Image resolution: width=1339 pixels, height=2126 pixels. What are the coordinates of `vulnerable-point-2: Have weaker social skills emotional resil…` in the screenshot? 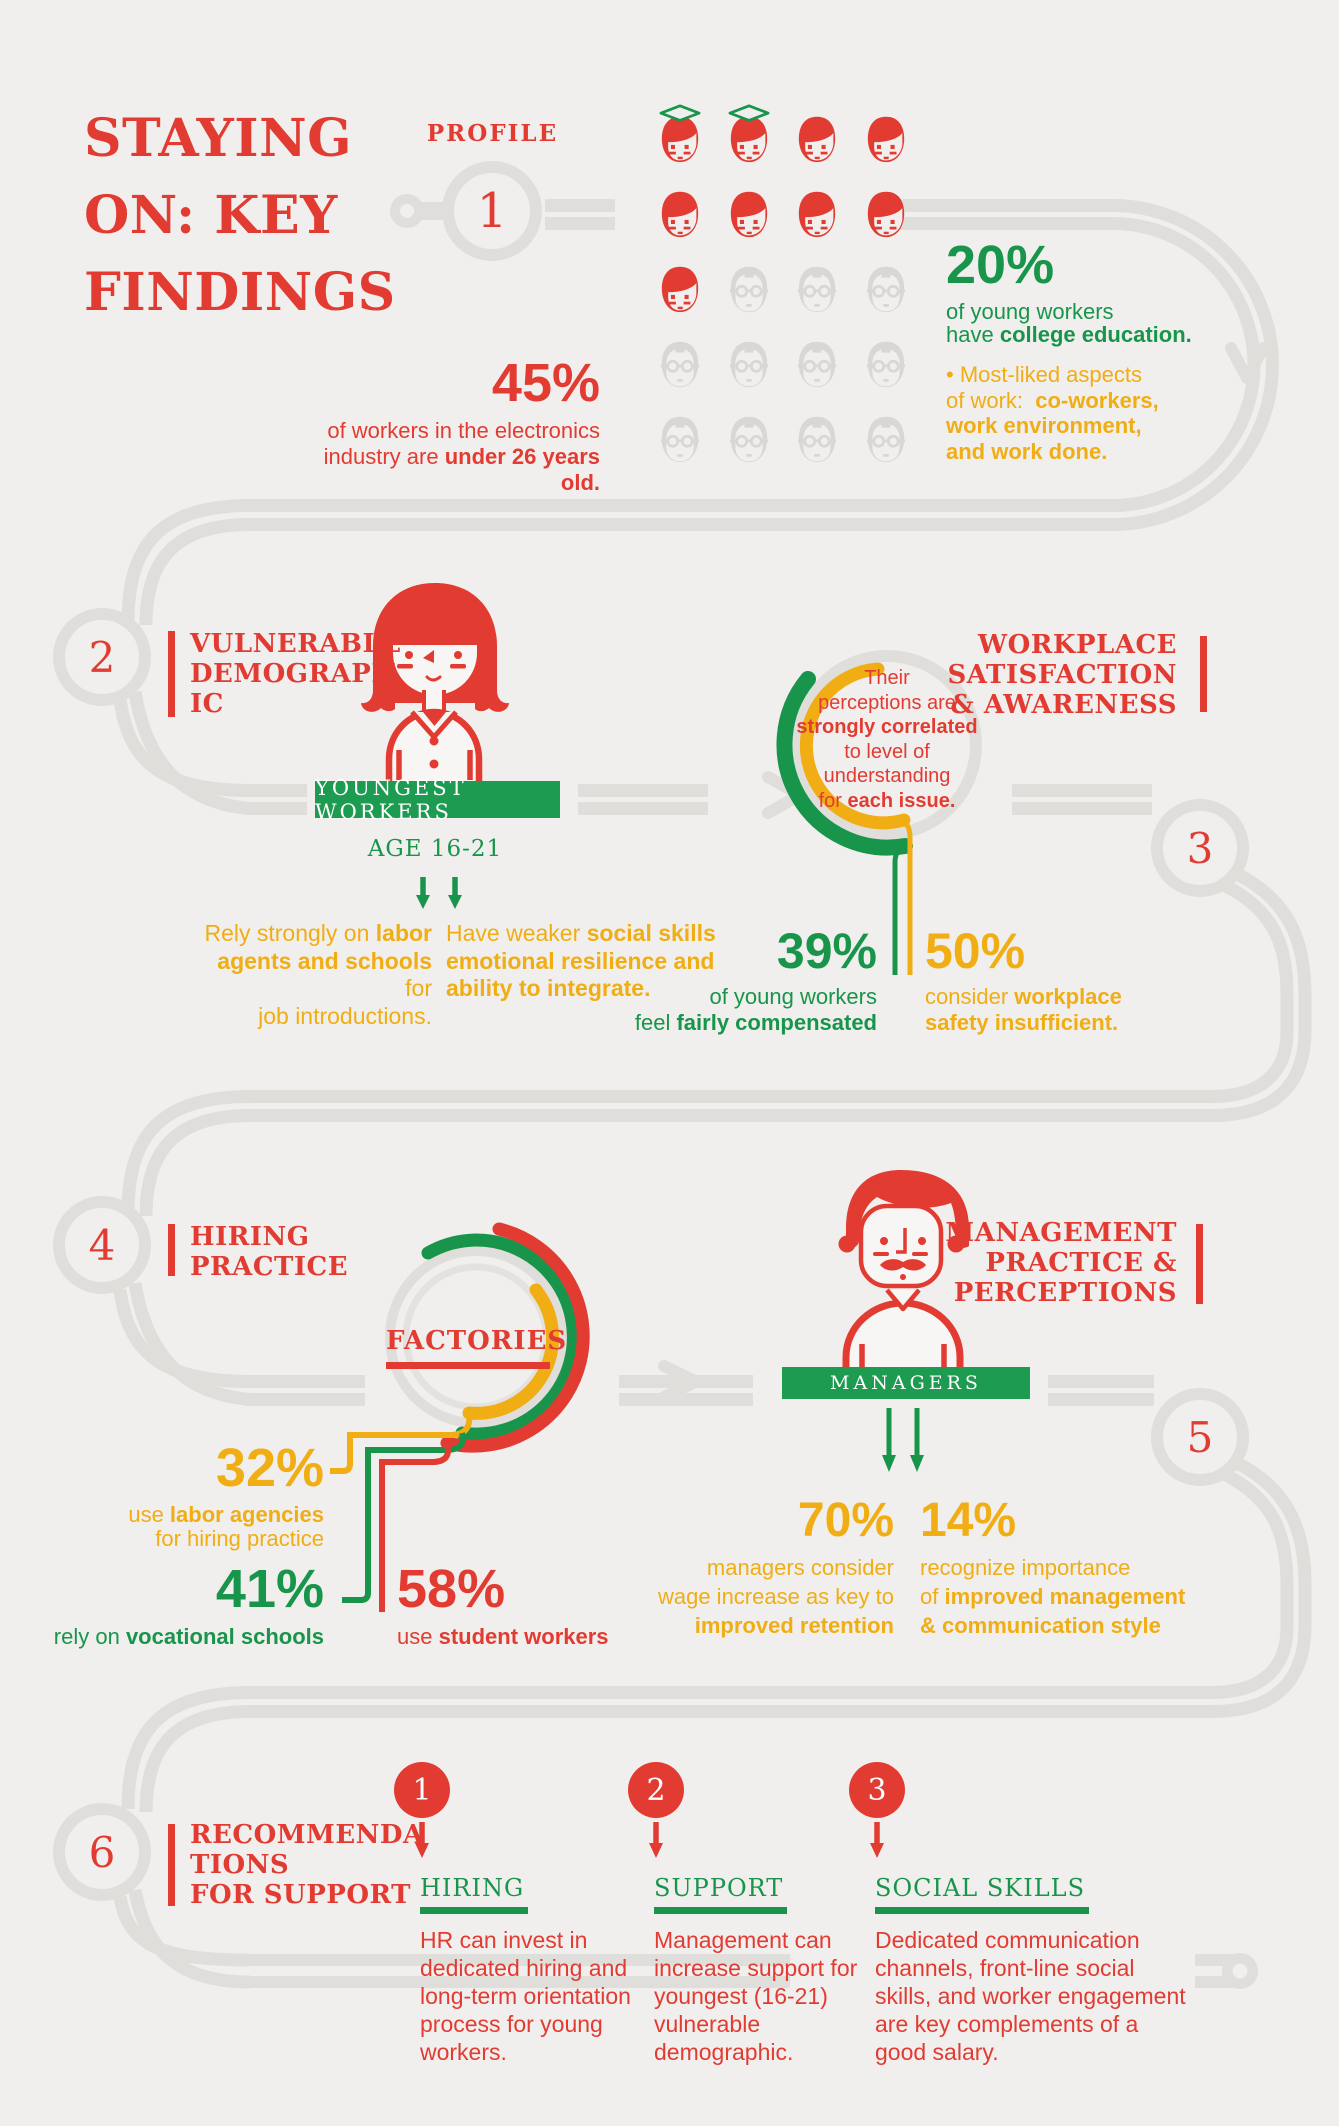 It's located at (581, 960).